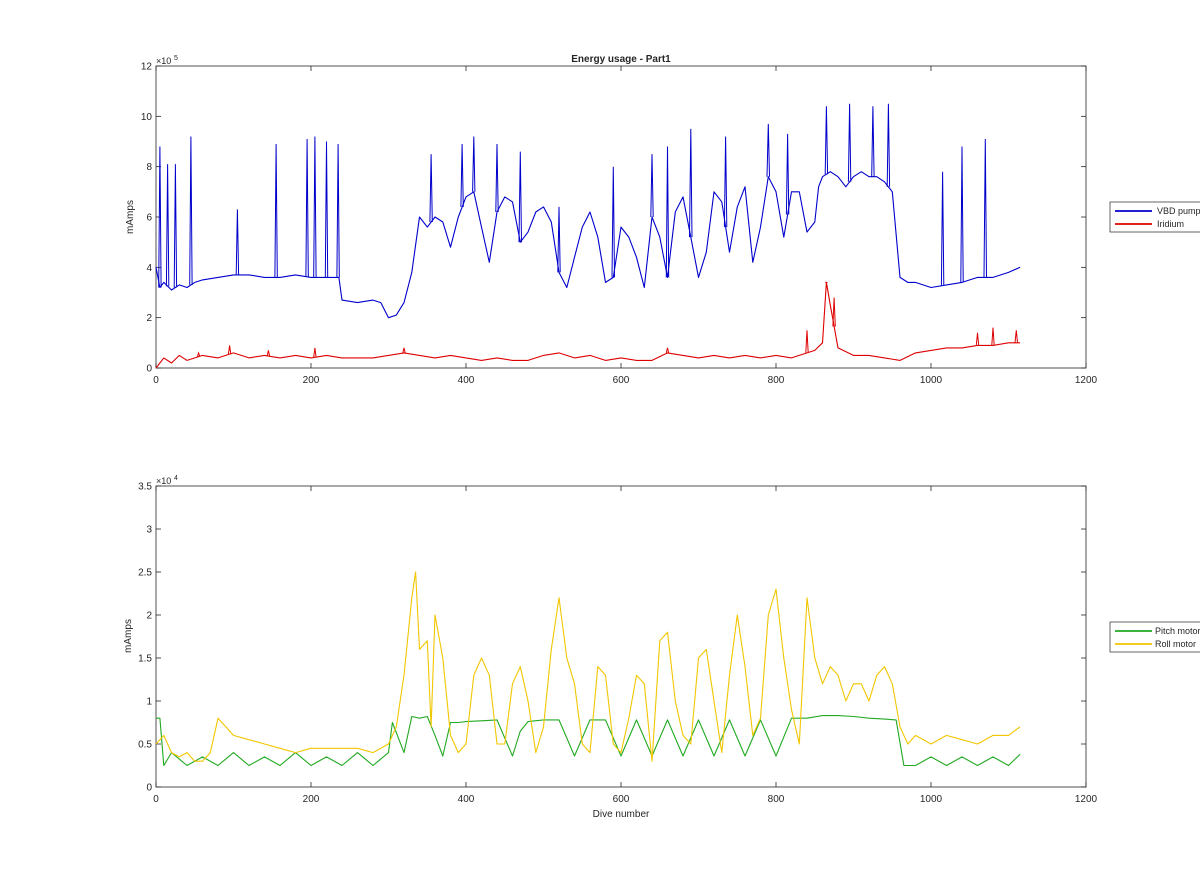 This screenshot has width=1200, height=885. I want to click on series-line-pitch-motor, so click(588, 741).